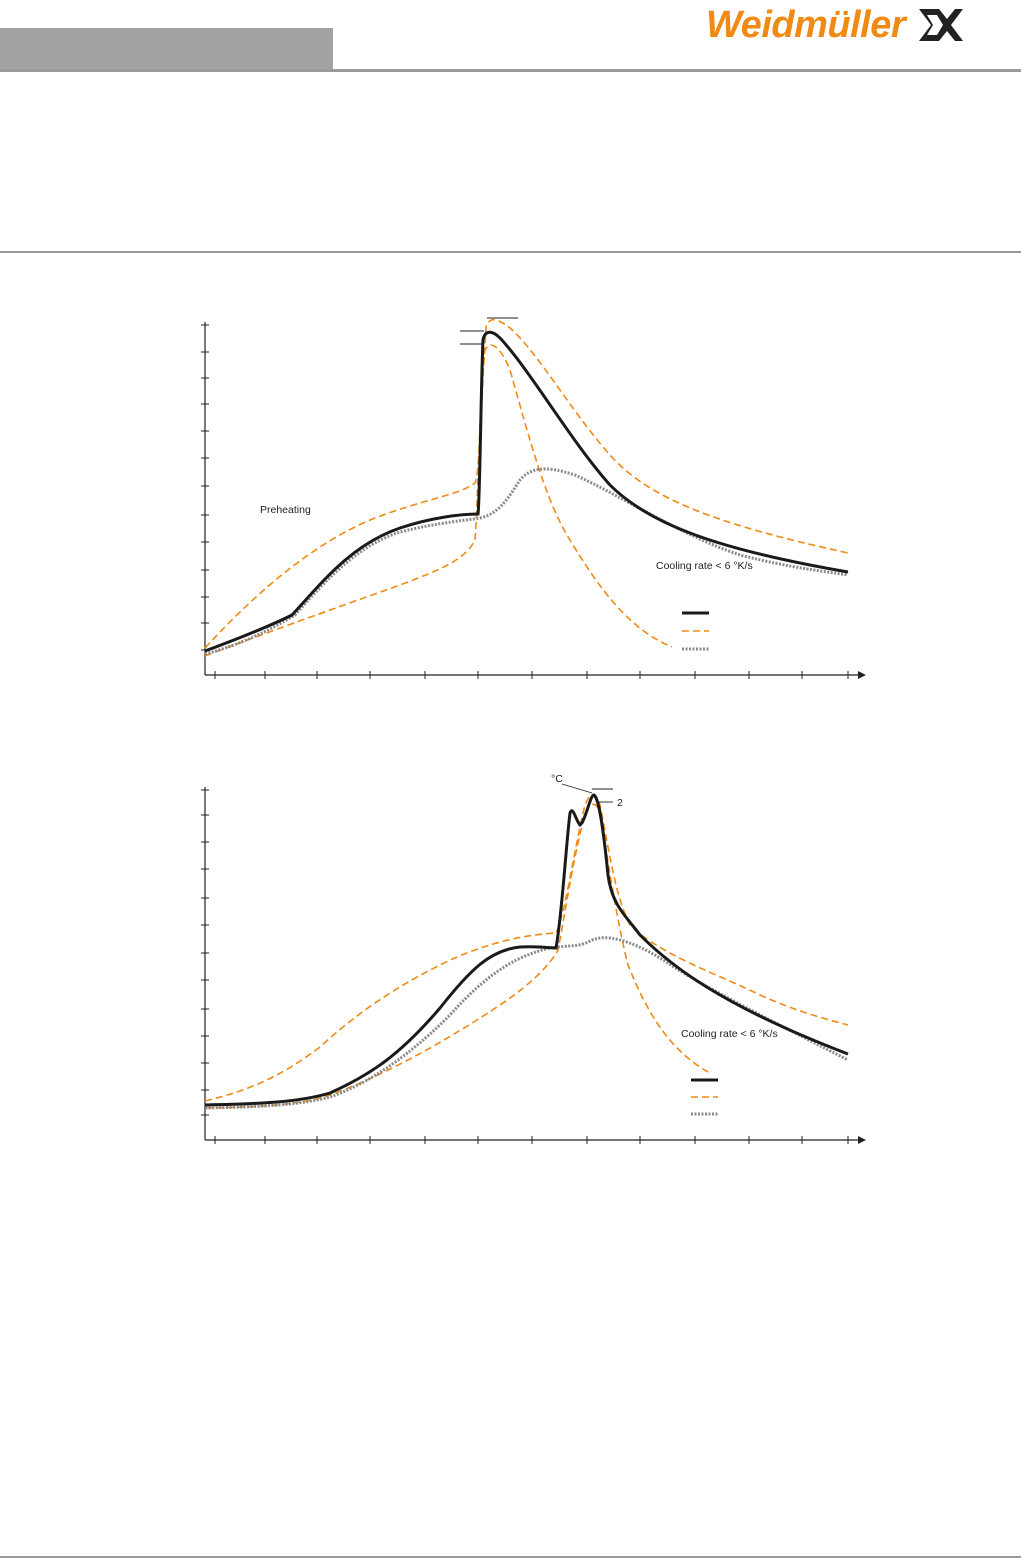  Describe the element at coordinates (695, 631) in the screenshot. I see `chart-1-legend` at that location.